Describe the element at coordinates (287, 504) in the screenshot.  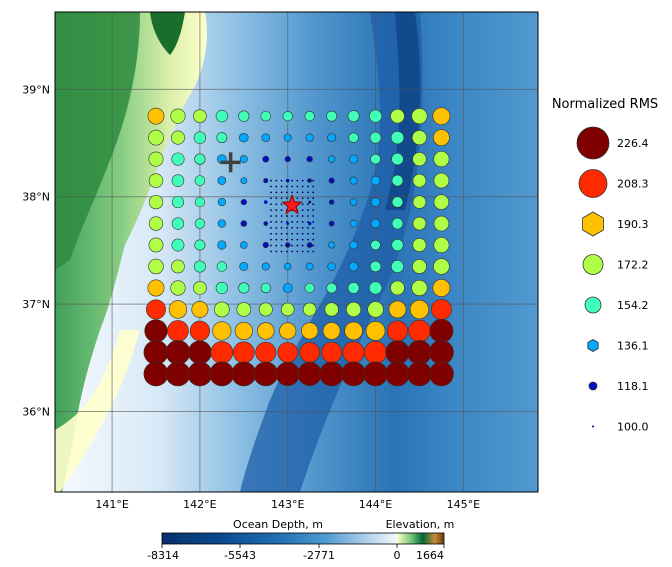
I see `lon-labels: 141°E 142°E 143°E 144°E 145°E` at that location.